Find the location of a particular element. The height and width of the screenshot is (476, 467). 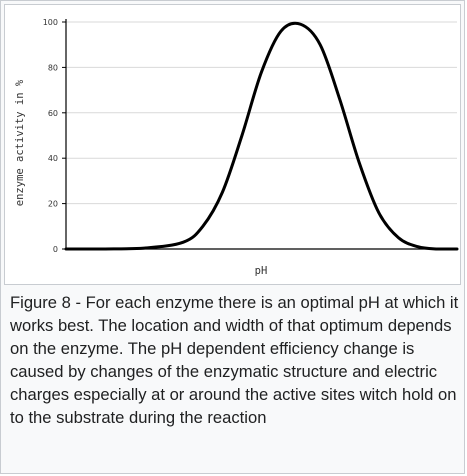

y-axis-label: enzyme activity in % is located at coordinates (20, 142).